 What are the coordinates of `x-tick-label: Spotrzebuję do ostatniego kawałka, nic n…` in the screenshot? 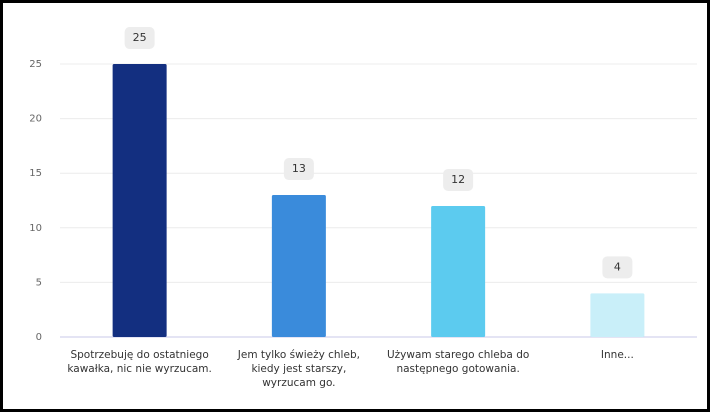 It's located at (139, 362).